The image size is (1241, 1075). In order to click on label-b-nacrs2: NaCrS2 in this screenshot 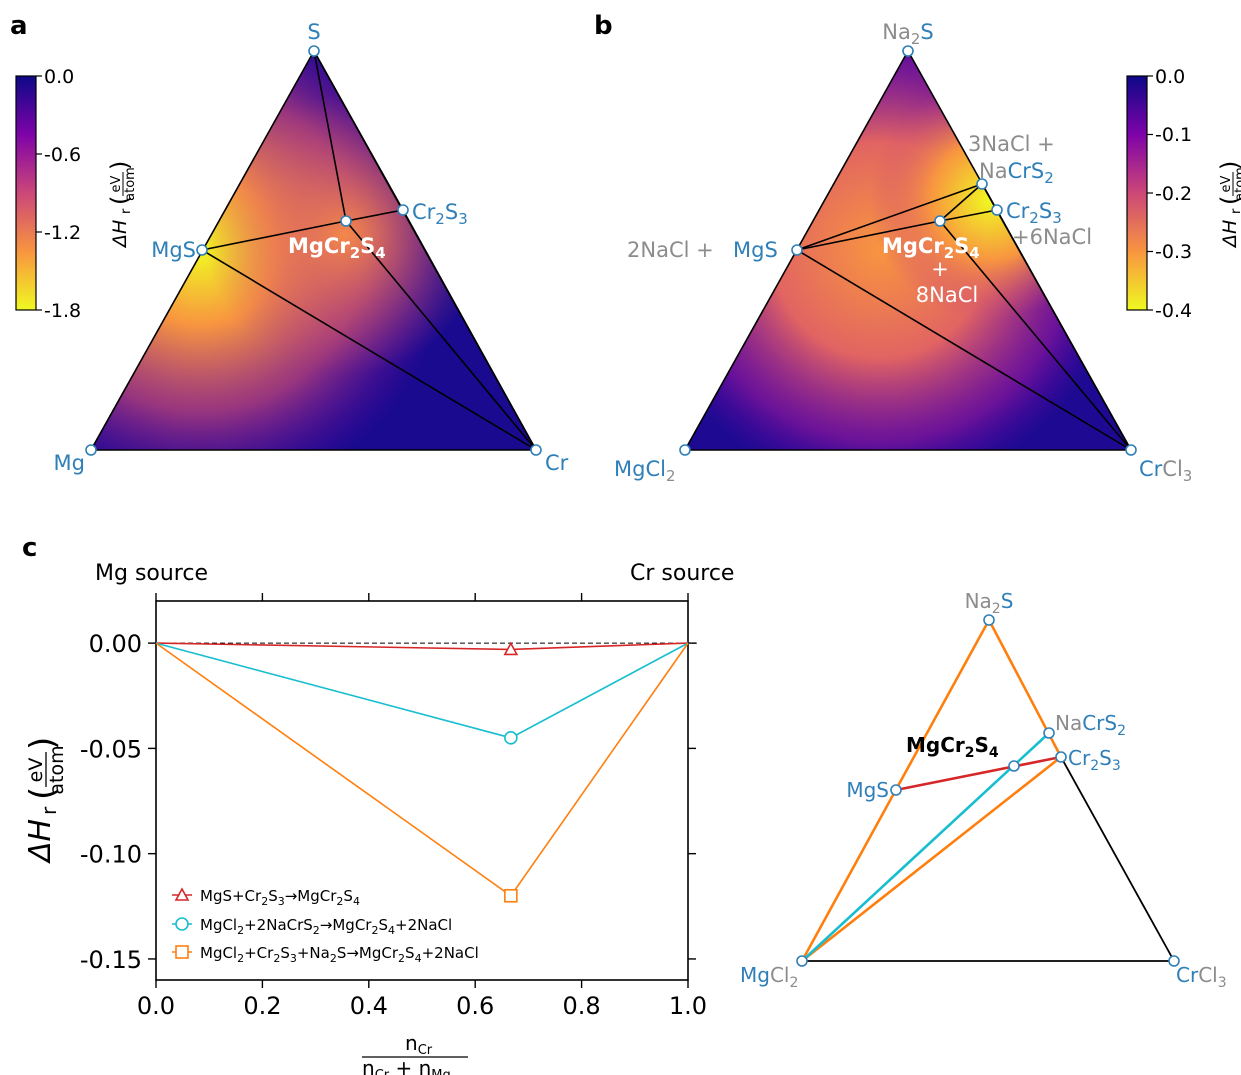, I will do `click(1016, 173)`.